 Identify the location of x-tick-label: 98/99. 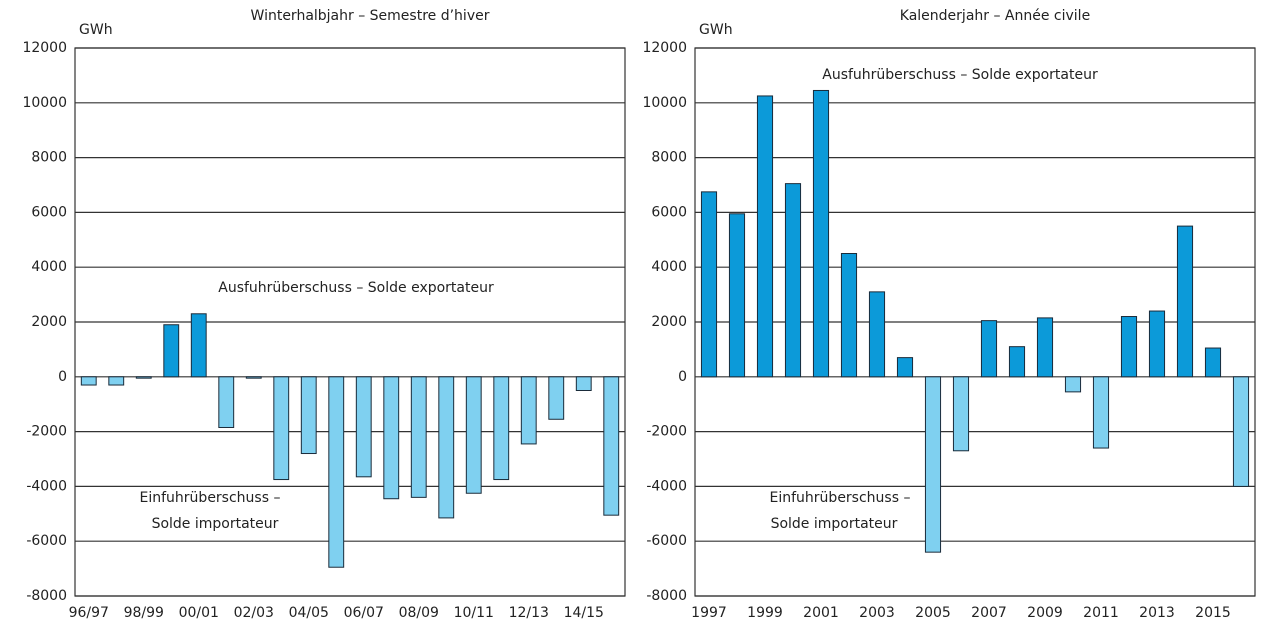
(144, 613).